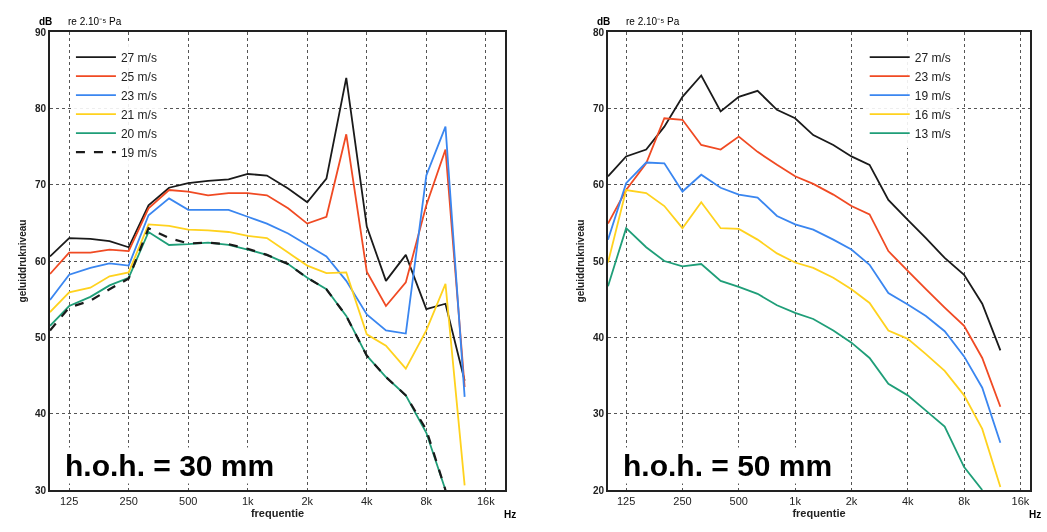 Image resolution: width=1047 pixels, height=532 pixels. Describe the element at coordinates (40, 32) in the screenshot. I see `y-tick-label: 90` at that location.